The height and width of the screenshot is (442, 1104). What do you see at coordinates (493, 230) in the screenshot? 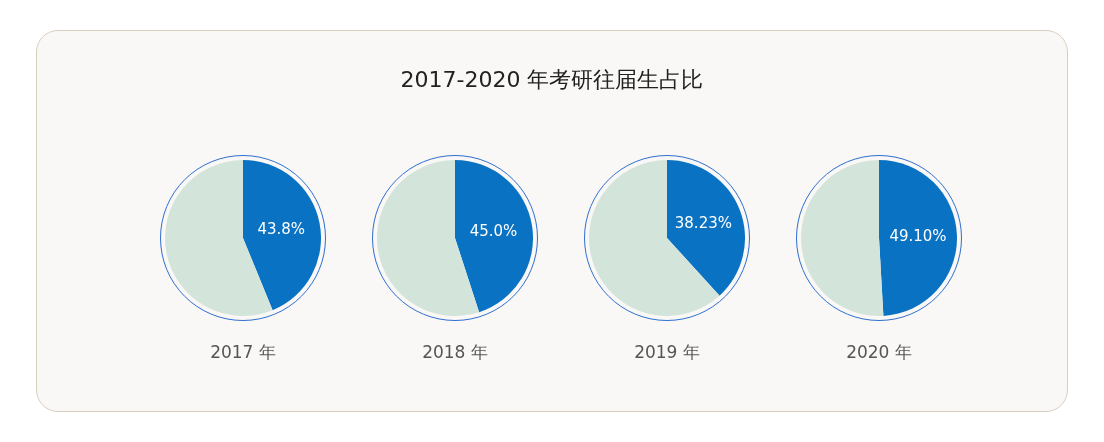
I see `data-label: 45.0%` at bounding box center [493, 230].